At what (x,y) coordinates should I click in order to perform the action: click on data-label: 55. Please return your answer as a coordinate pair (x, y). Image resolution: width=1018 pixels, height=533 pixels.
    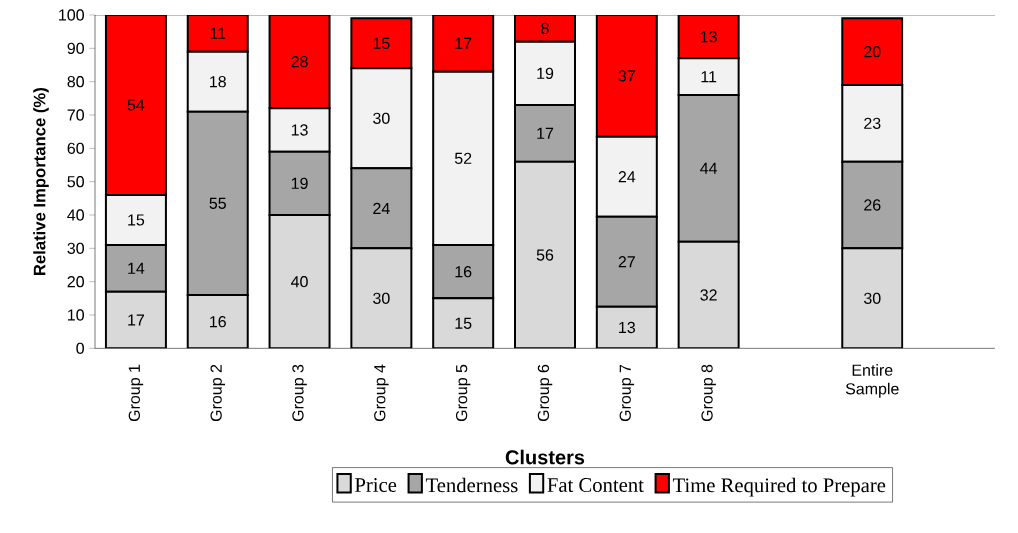
    Looking at the image, I should click on (217, 203).